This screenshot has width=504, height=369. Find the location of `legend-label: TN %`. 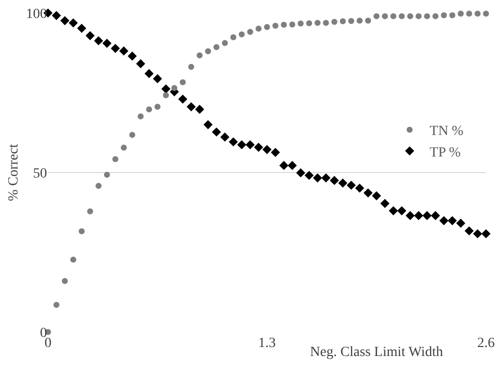

legend-label: TN % is located at coordinates (447, 132).